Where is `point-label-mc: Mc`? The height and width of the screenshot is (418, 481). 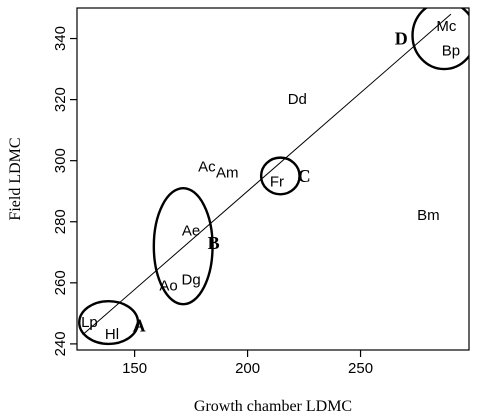
point-label-mc: Mc is located at coordinates (446, 26).